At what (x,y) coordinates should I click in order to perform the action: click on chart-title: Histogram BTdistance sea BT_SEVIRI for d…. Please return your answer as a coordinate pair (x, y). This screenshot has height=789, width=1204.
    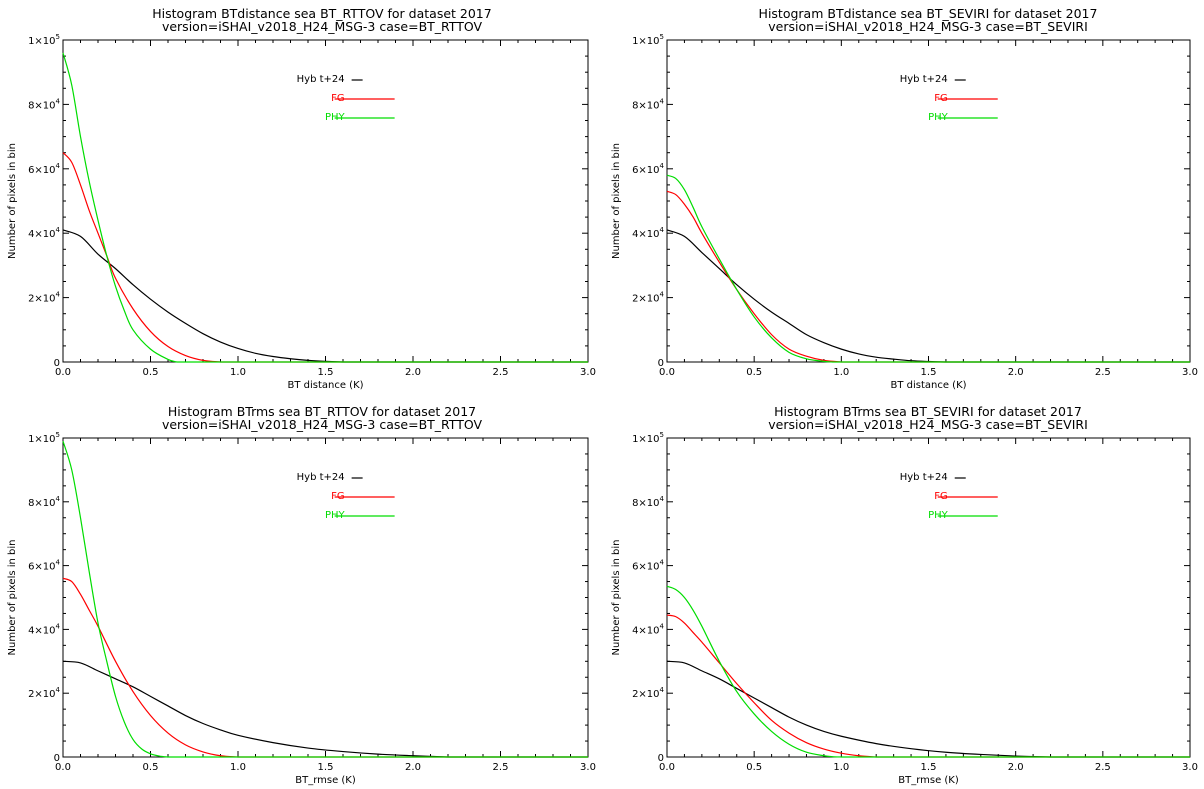
    Looking at the image, I should click on (928, 13).